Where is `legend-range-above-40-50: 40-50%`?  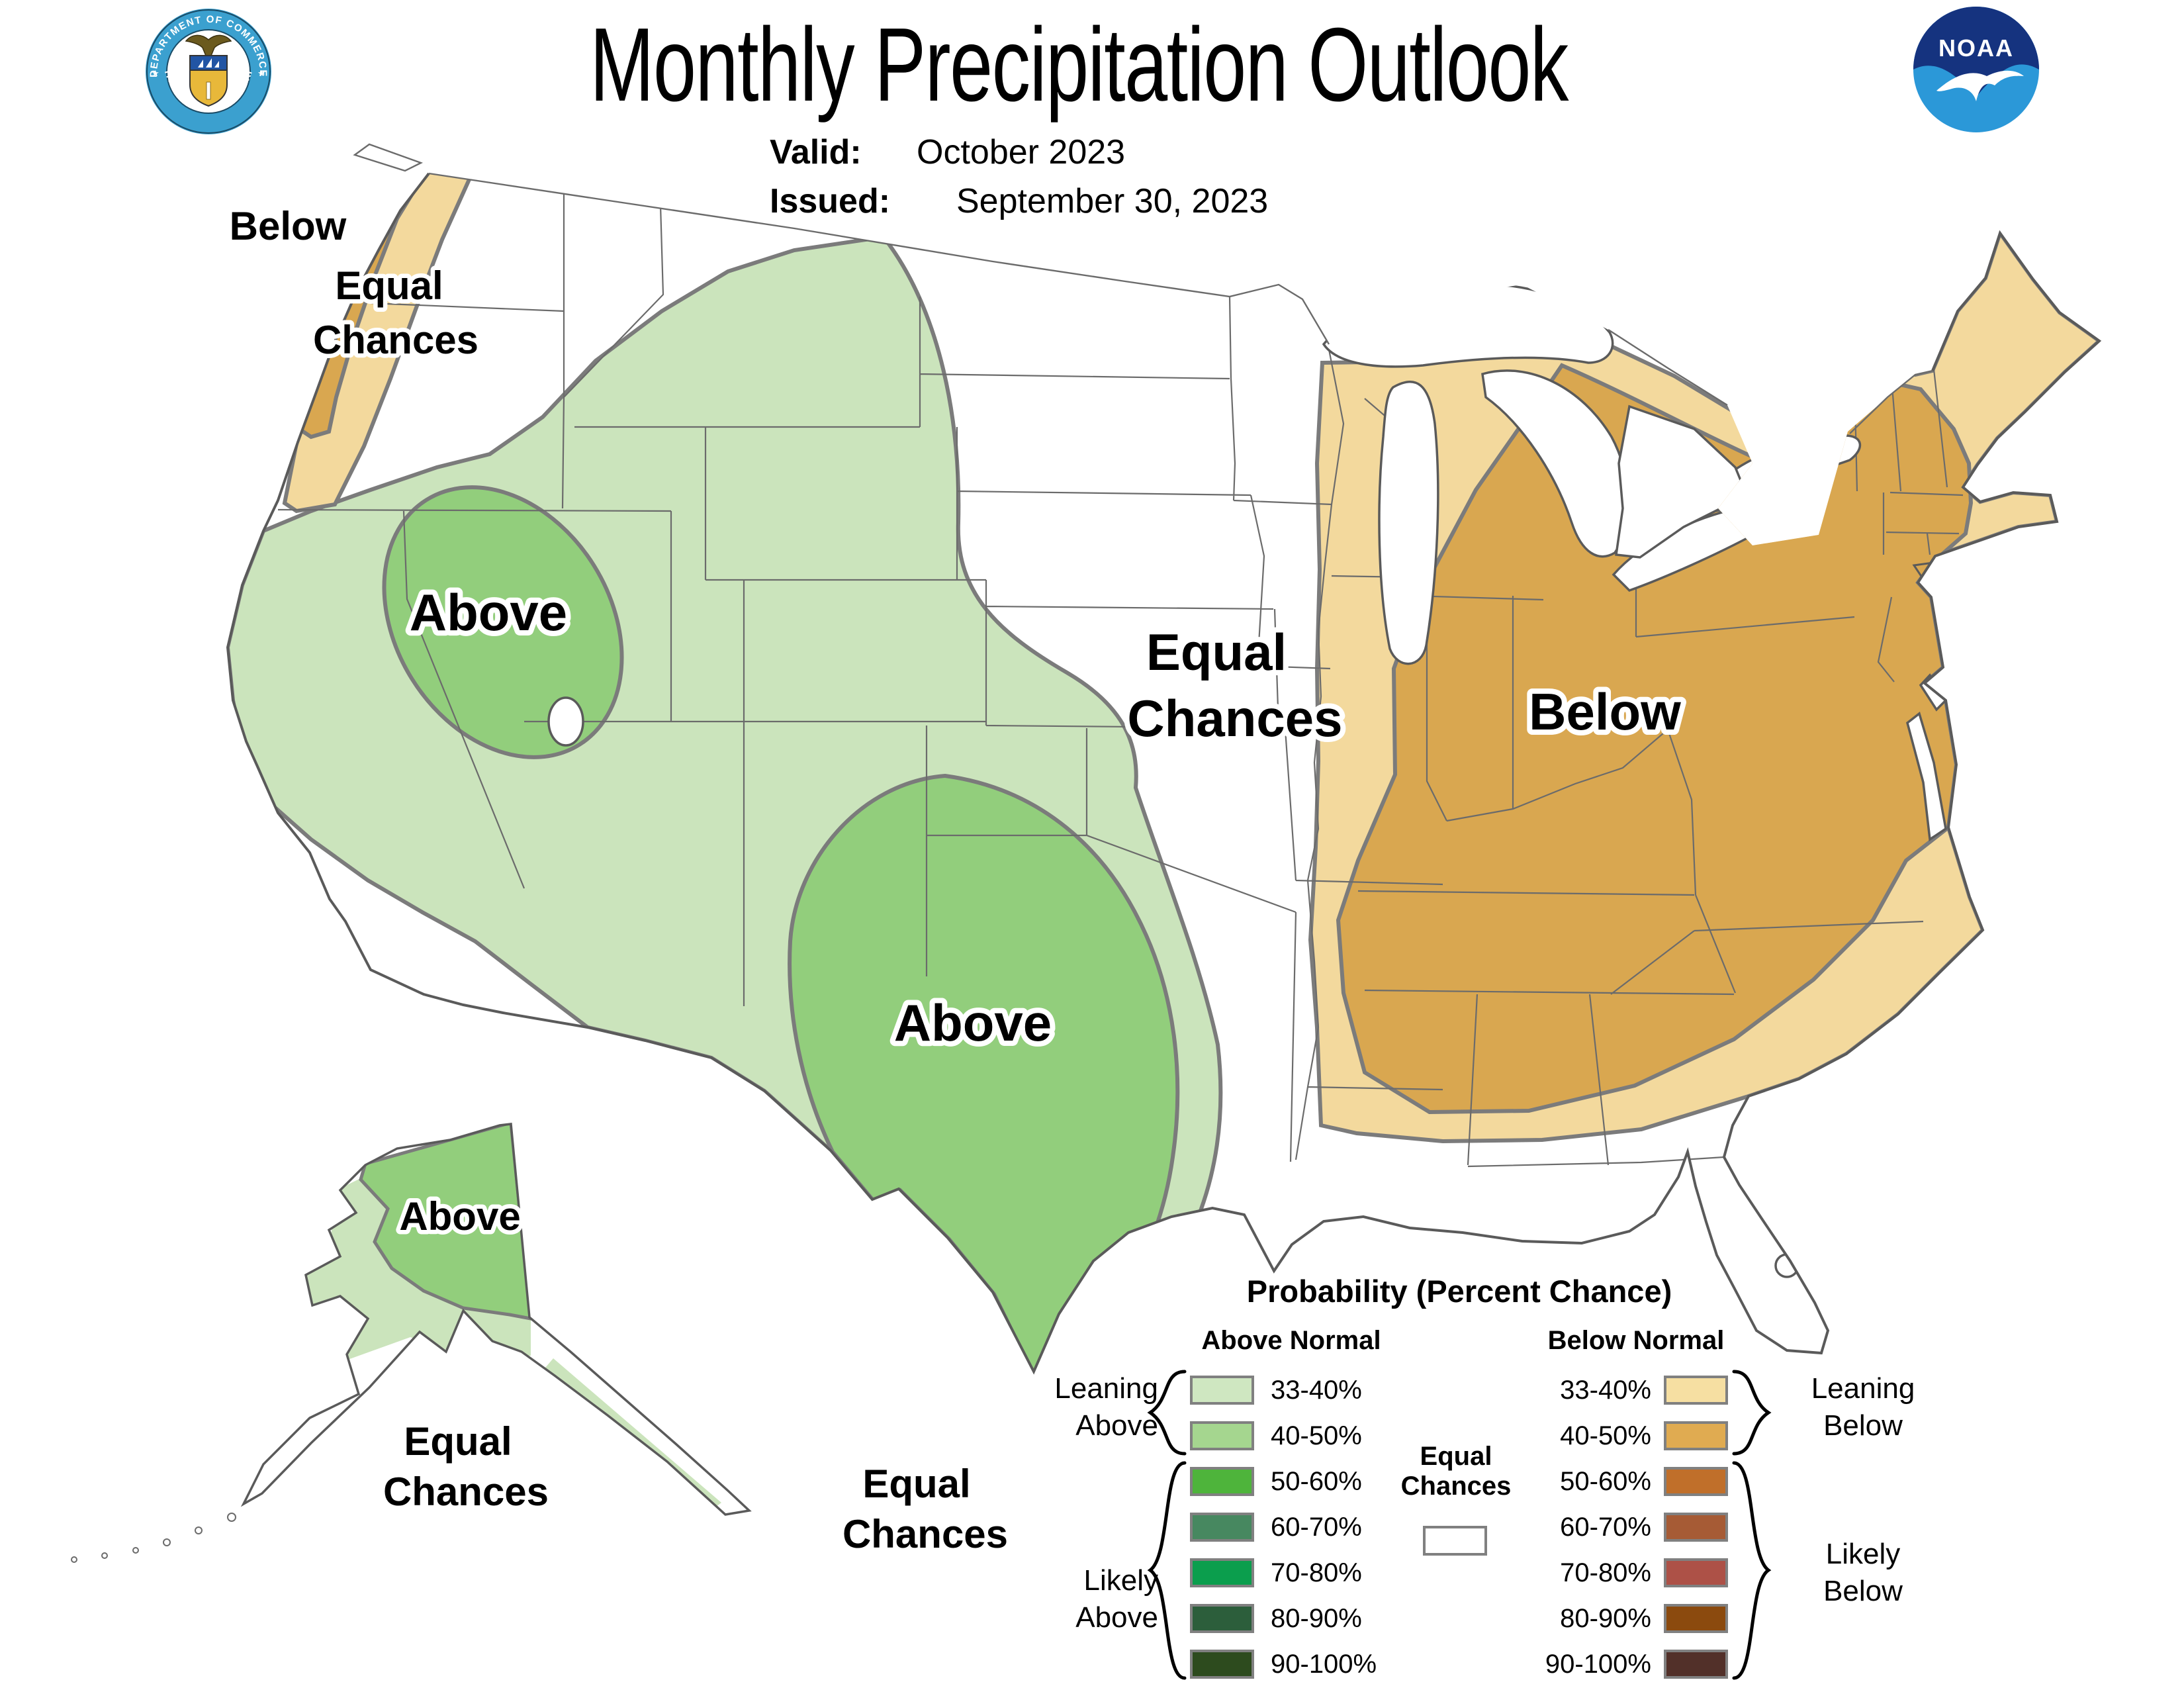
legend-range-above-40-50: 40-50% is located at coordinates (1316, 1435).